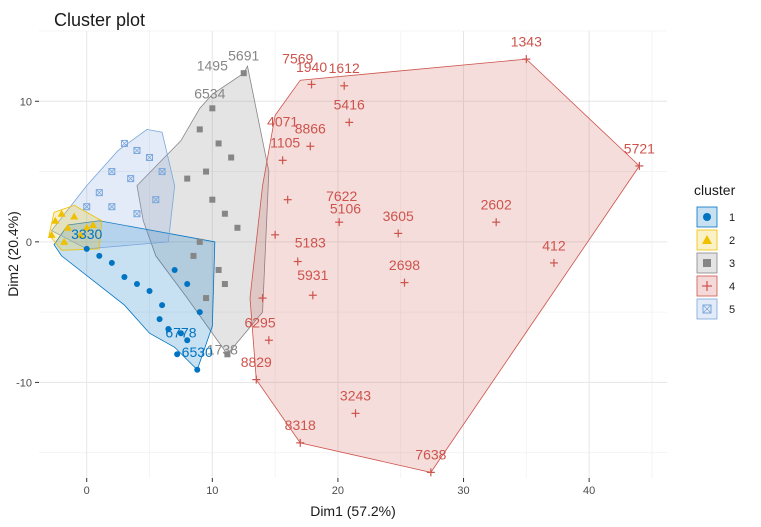 Image resolution: width=761 pixels, height=527 pixels. What do you see at coordinates (285, 143) in the screenshot?
I see `cluster-4-label: 1105` at bounding box center [285, 143].